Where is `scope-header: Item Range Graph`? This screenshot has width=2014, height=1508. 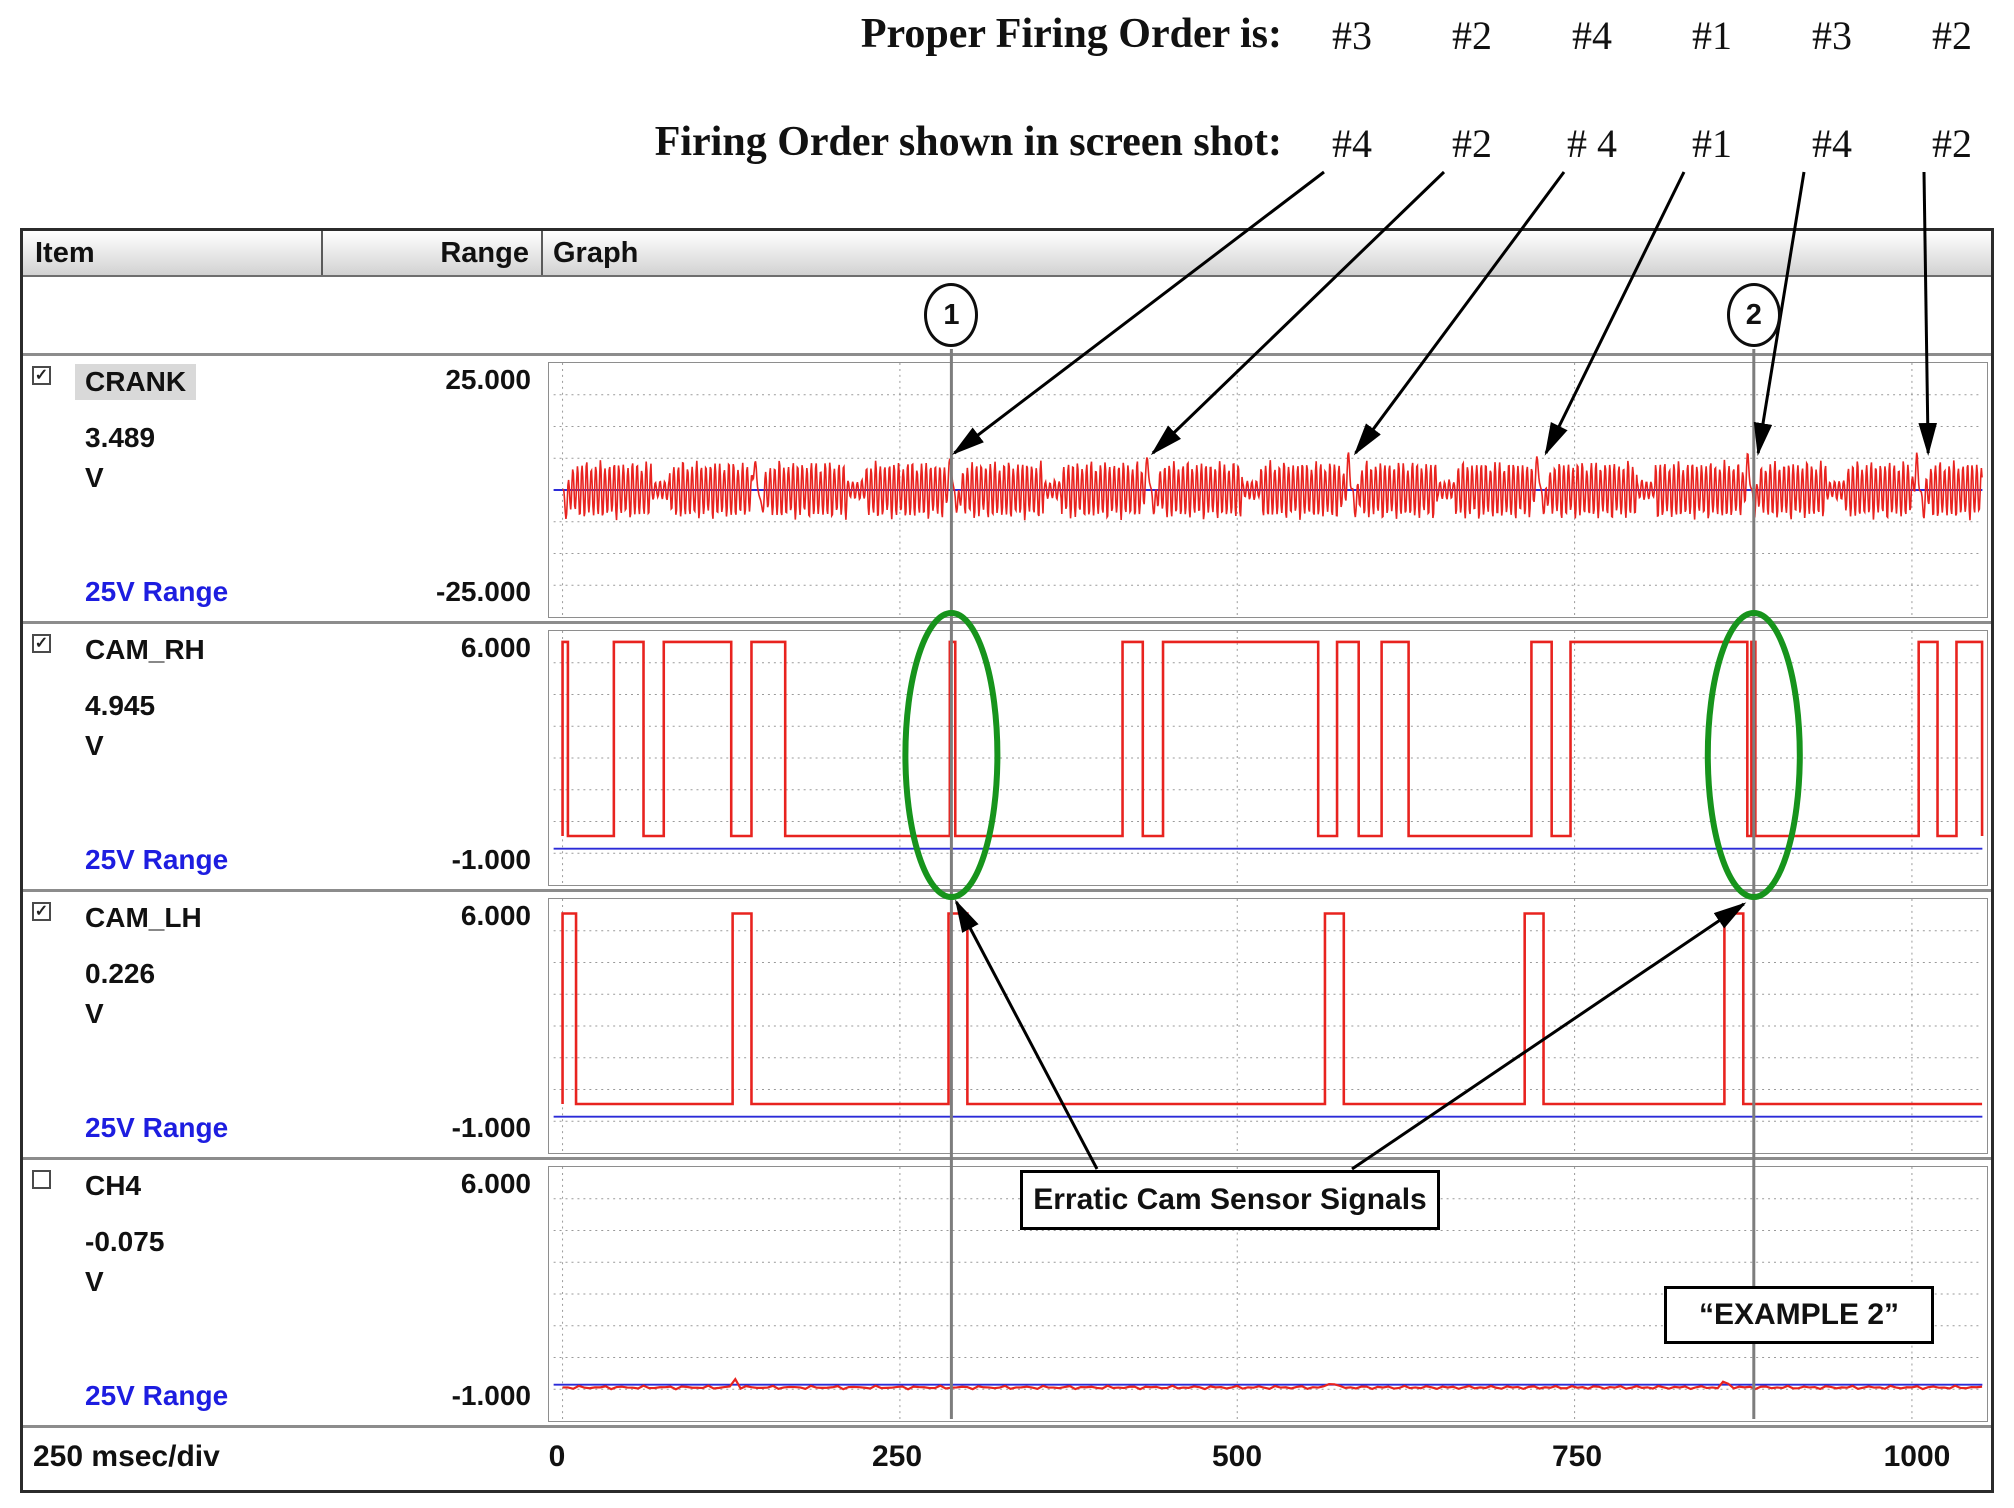 scope-header: Item Range Graph is located at coordinates (1007, 254).